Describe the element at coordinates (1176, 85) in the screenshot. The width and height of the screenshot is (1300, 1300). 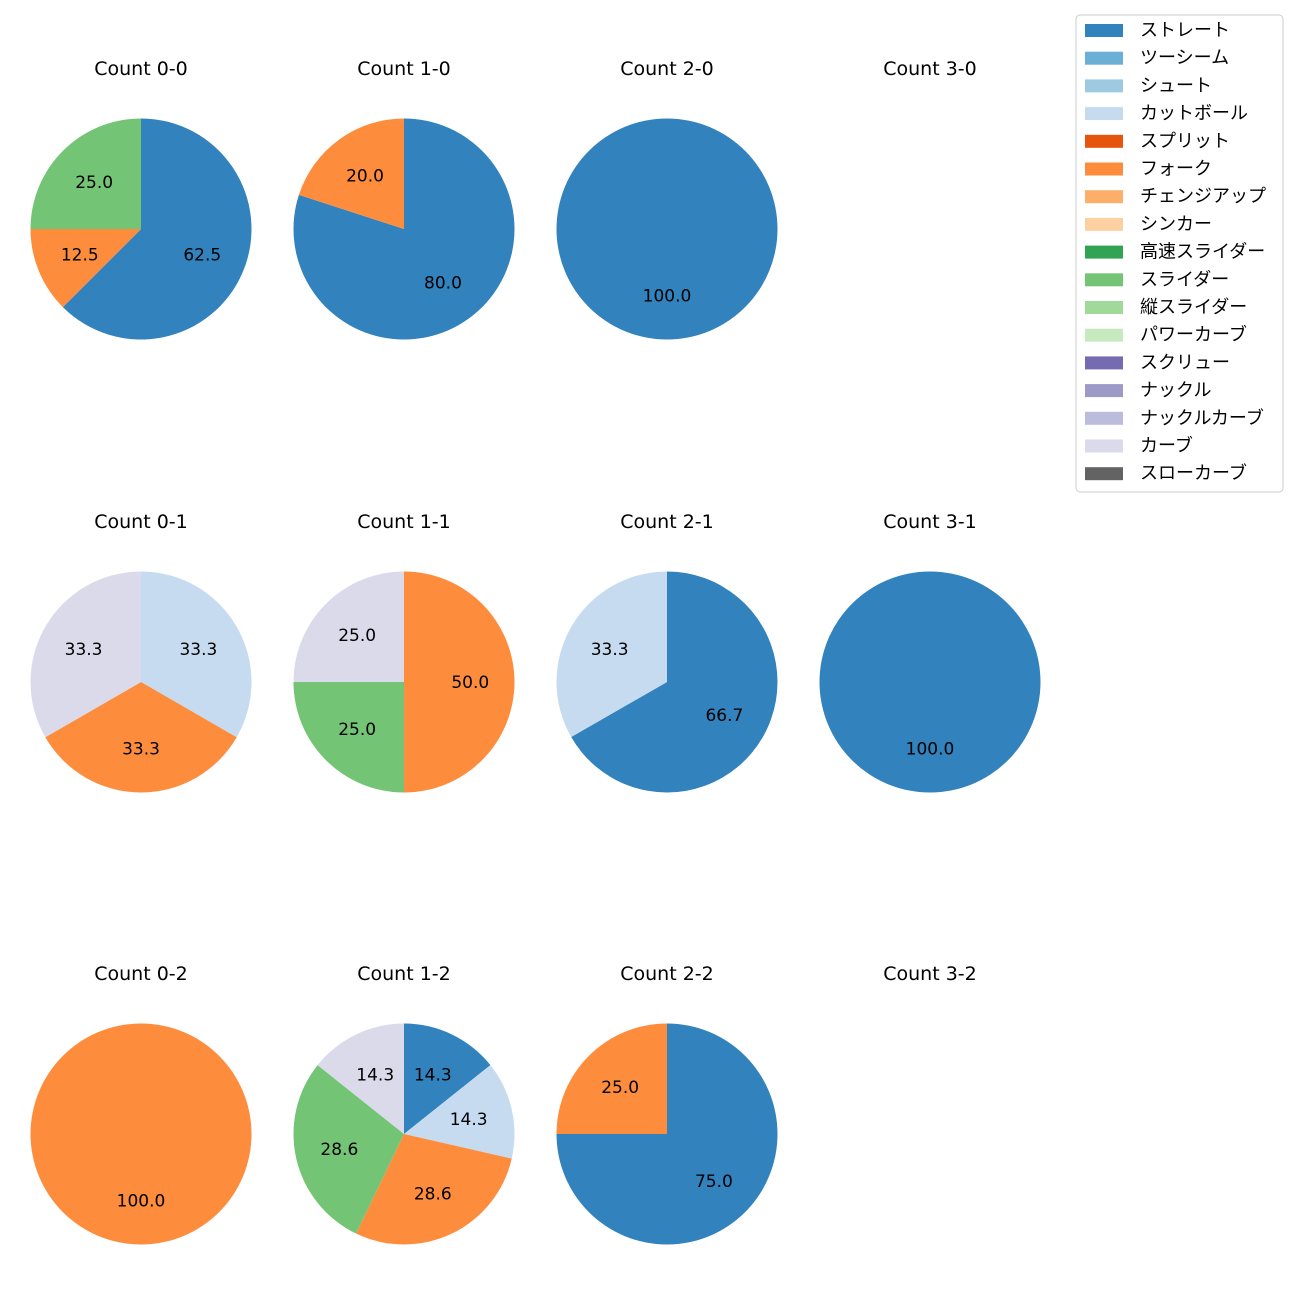
I see `legend-label: シュート` at that location.